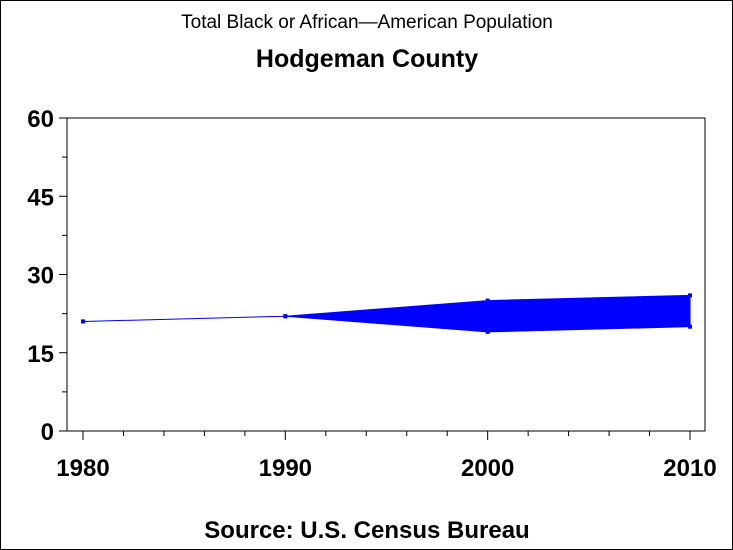  I want to click on y-tick-label: 15, so click(40, 354).